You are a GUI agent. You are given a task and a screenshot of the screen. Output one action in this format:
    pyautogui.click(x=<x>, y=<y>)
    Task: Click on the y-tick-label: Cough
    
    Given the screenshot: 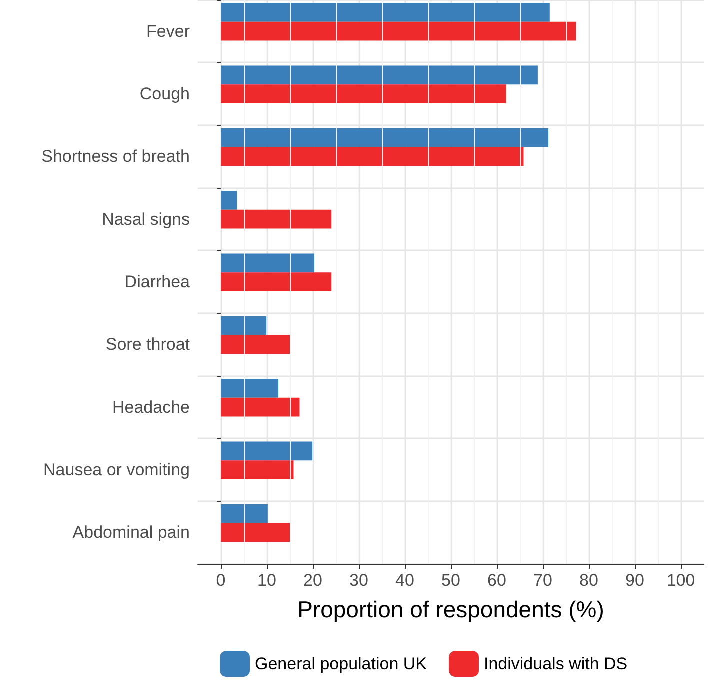 What is the action you would take?
    pyautogui.click(x=165, y=94)
    